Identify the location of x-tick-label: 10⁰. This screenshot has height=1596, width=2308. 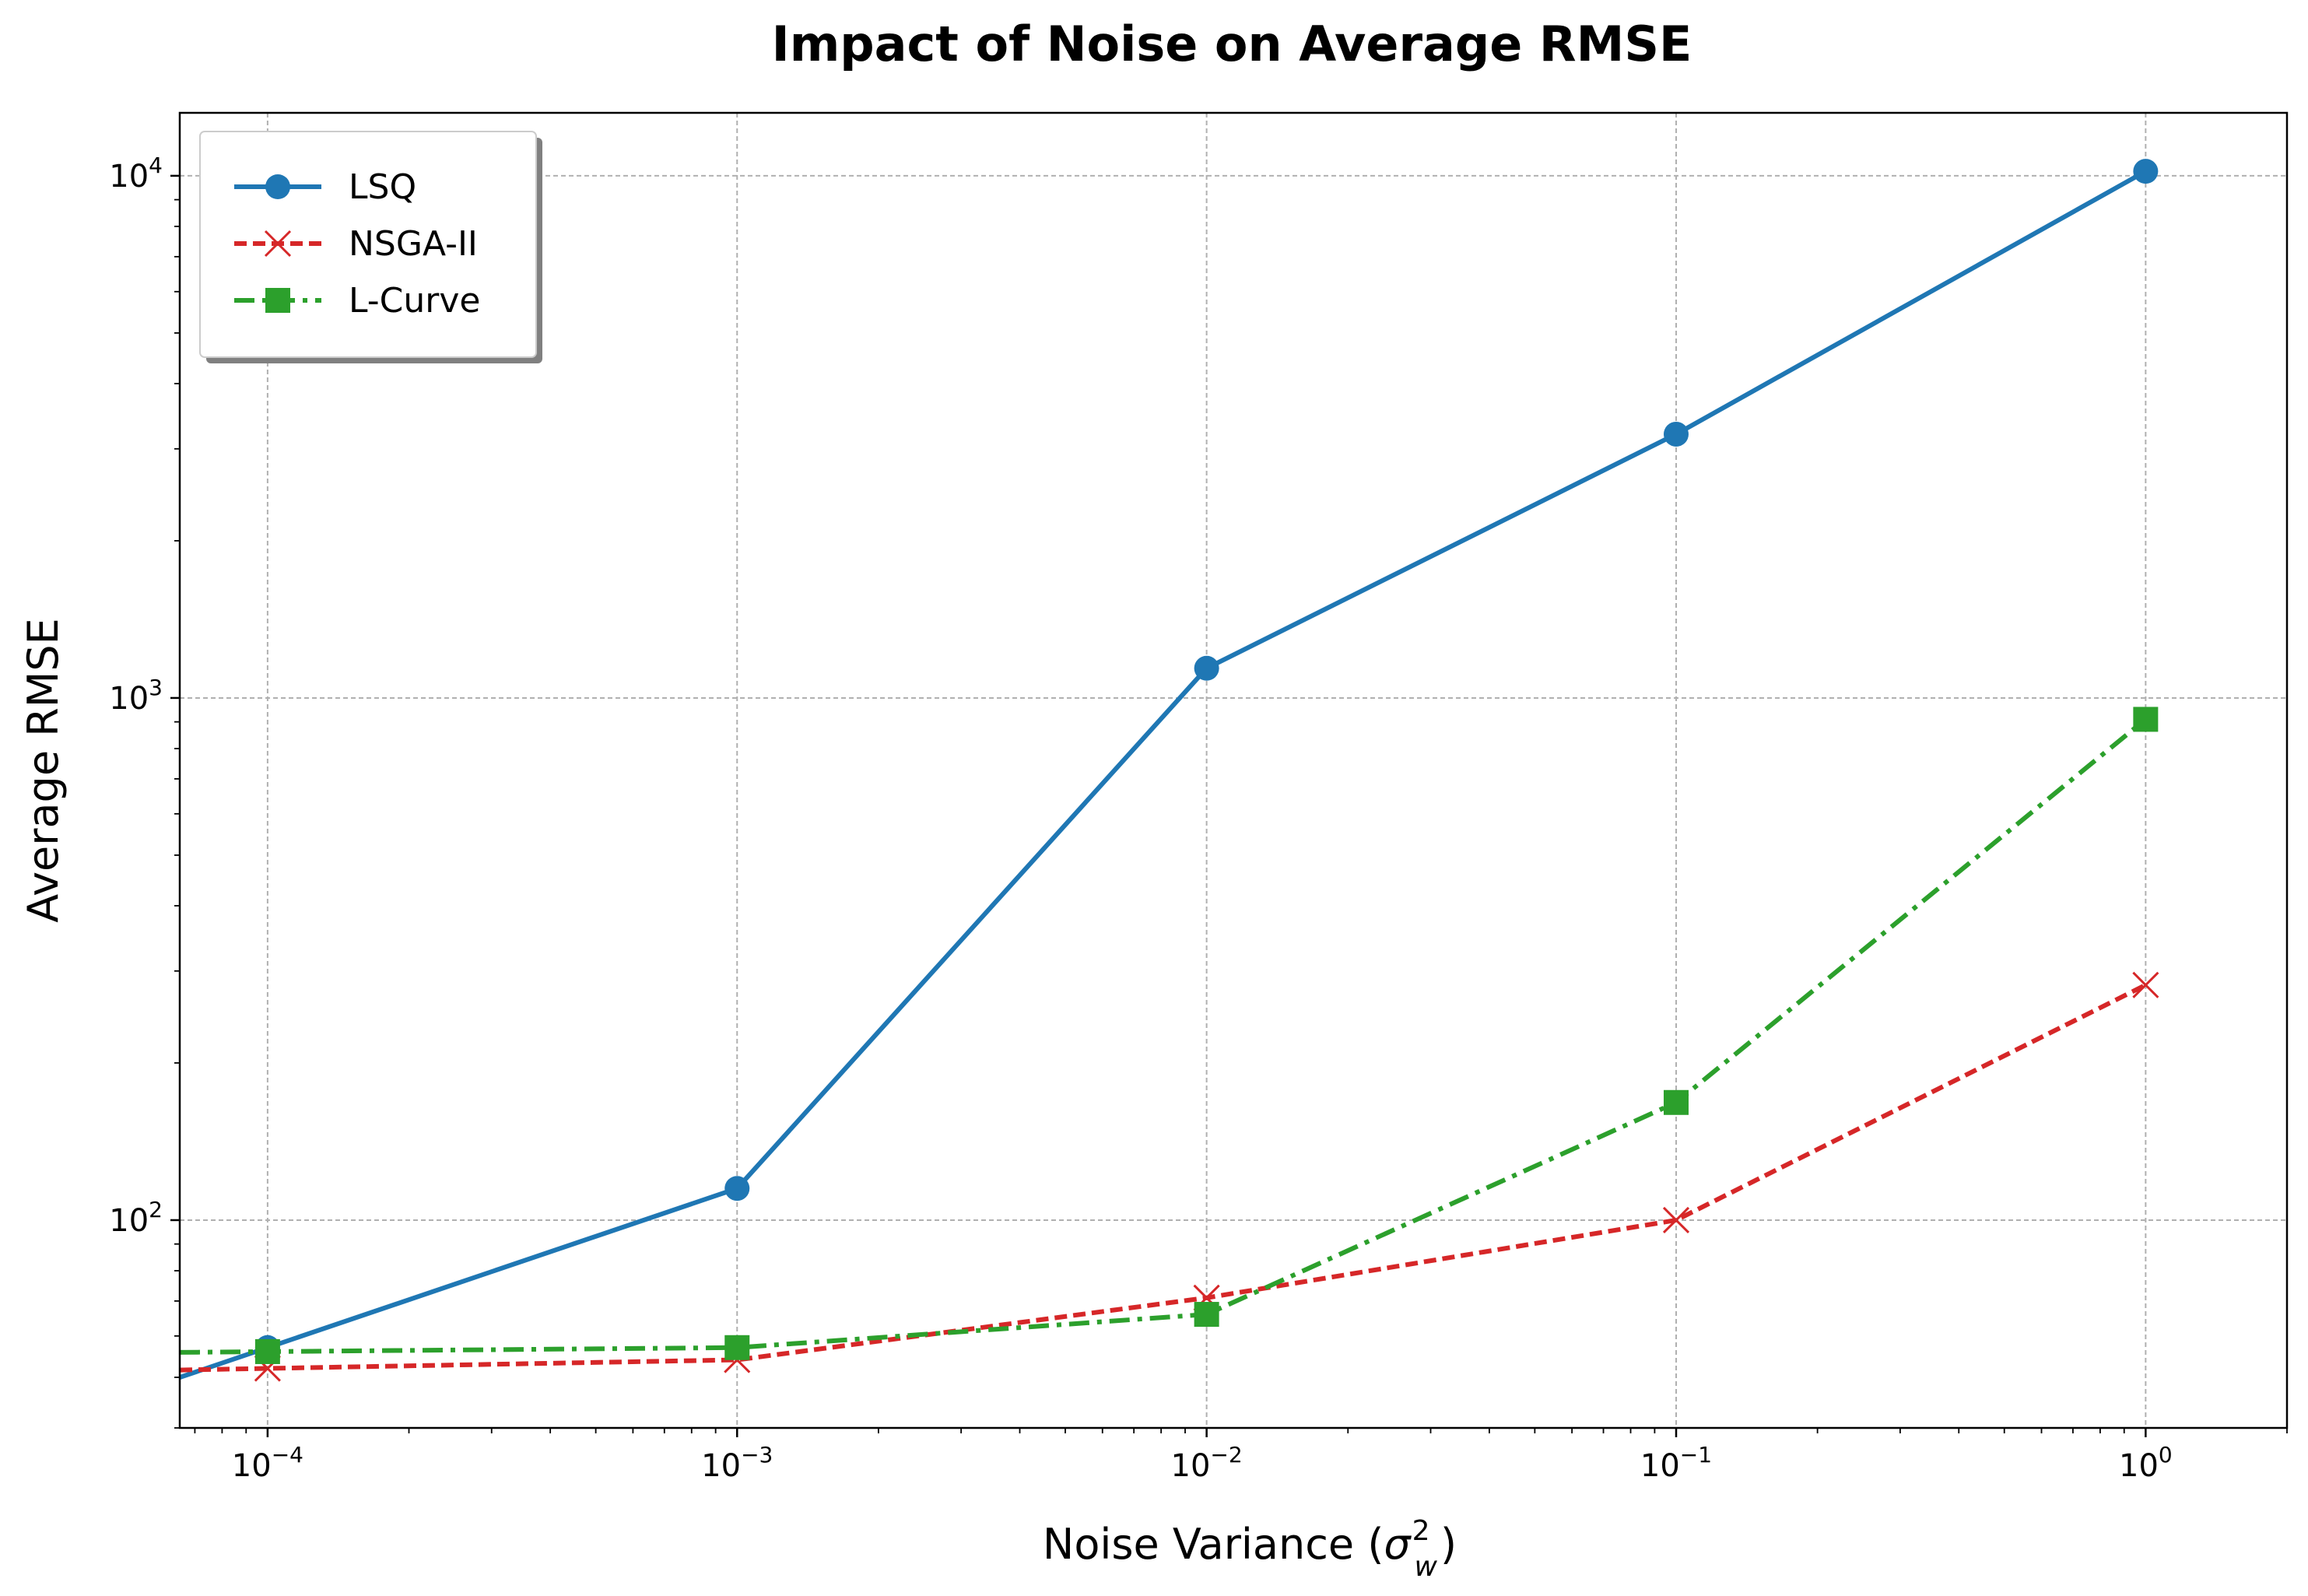
(2146, 1463).